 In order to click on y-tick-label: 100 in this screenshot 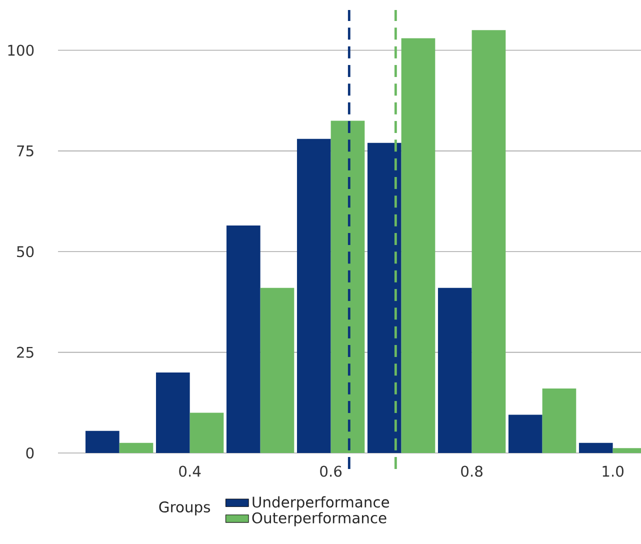, I will do `click(21, 50)`.